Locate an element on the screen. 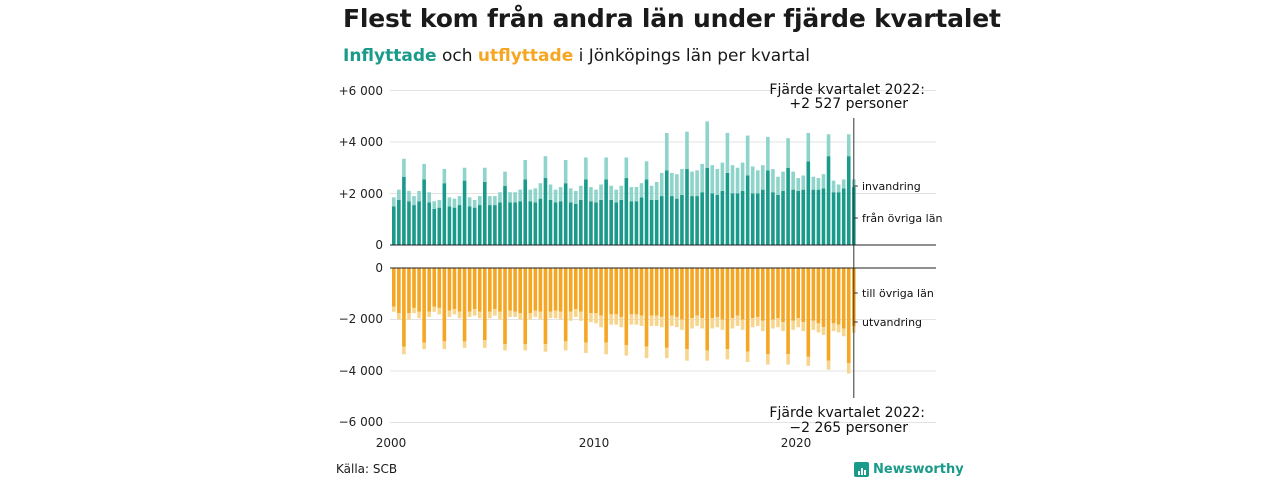 The height and width of the screenshot is (480, 1280). x-tick-2020: 2020 is located at coordinates (796, 443).